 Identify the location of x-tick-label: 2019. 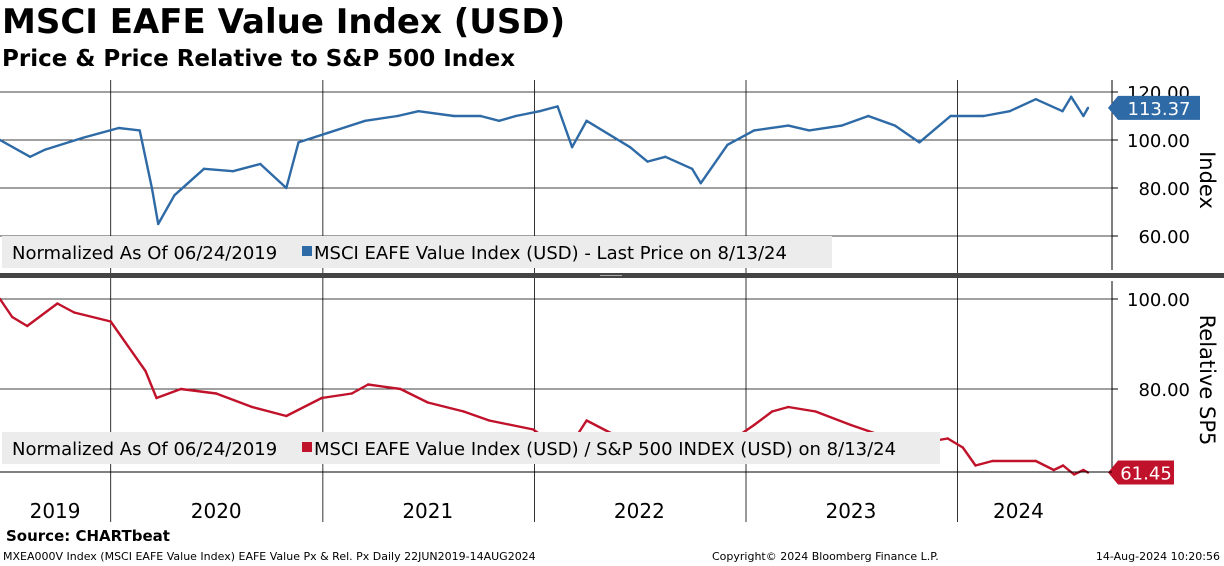
(55, 511).